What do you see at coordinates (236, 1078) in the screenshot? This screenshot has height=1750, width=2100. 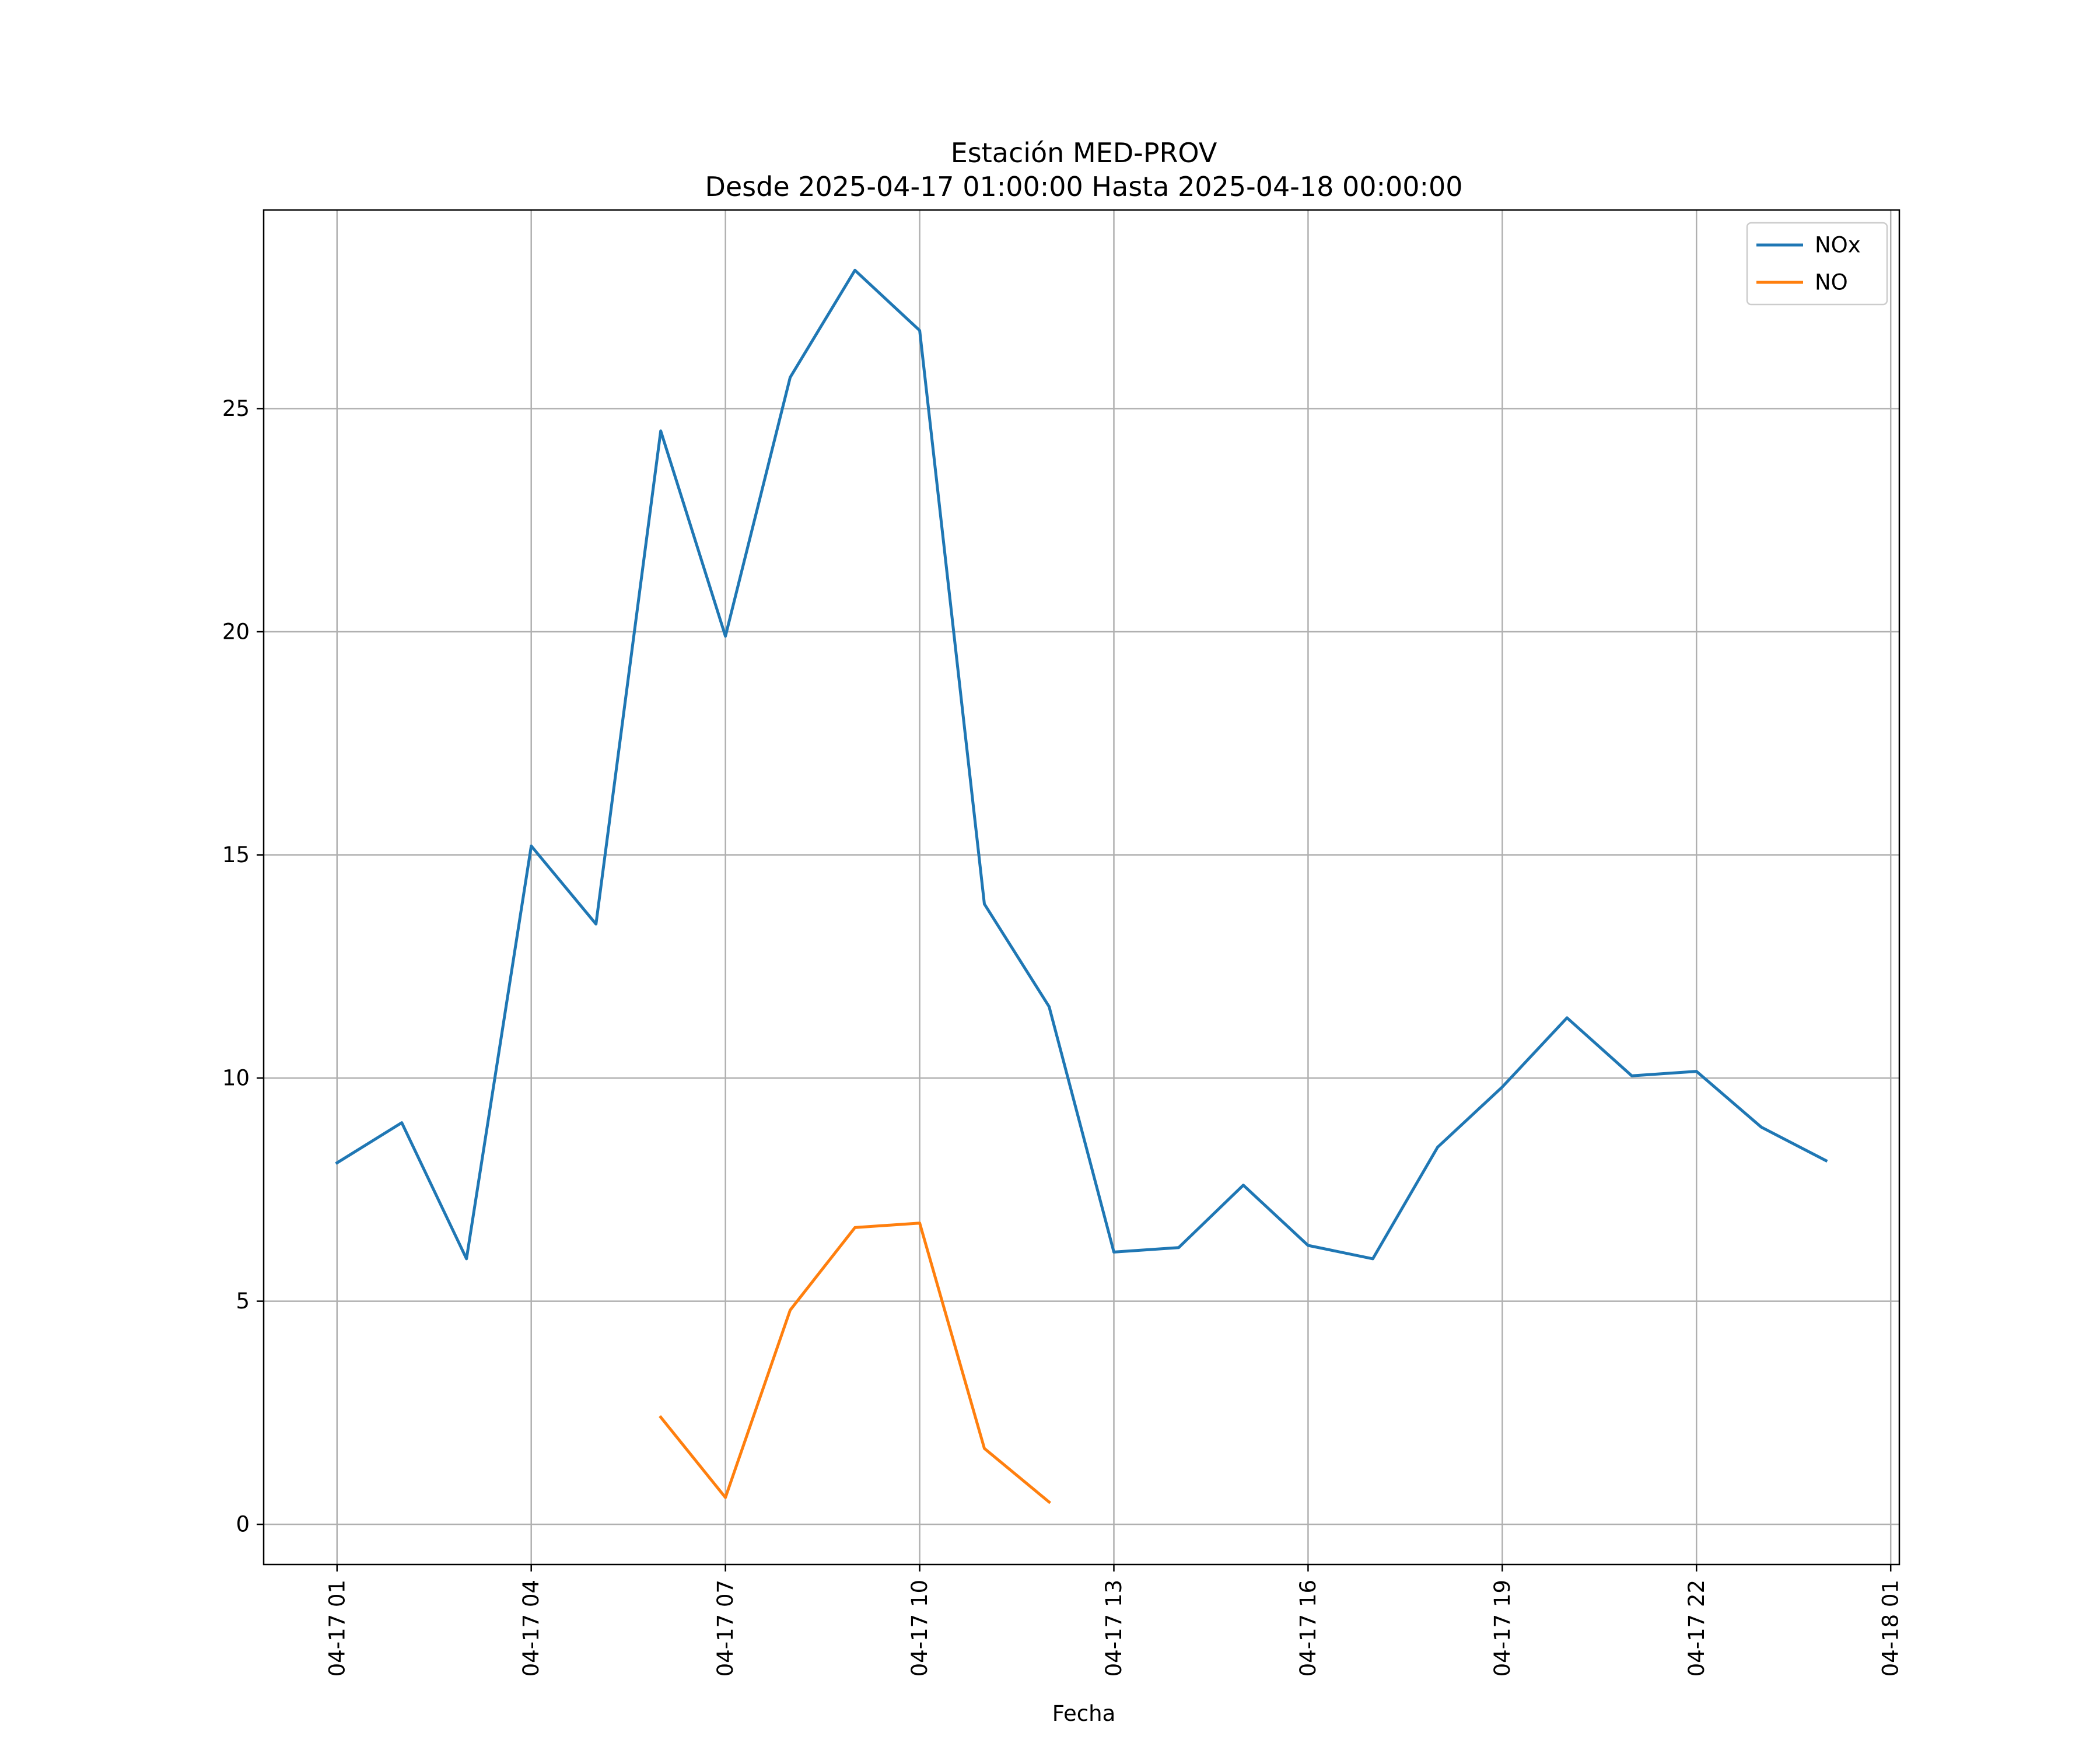 I see `y-tick-label: 10` at bounding box center [236, 1078].